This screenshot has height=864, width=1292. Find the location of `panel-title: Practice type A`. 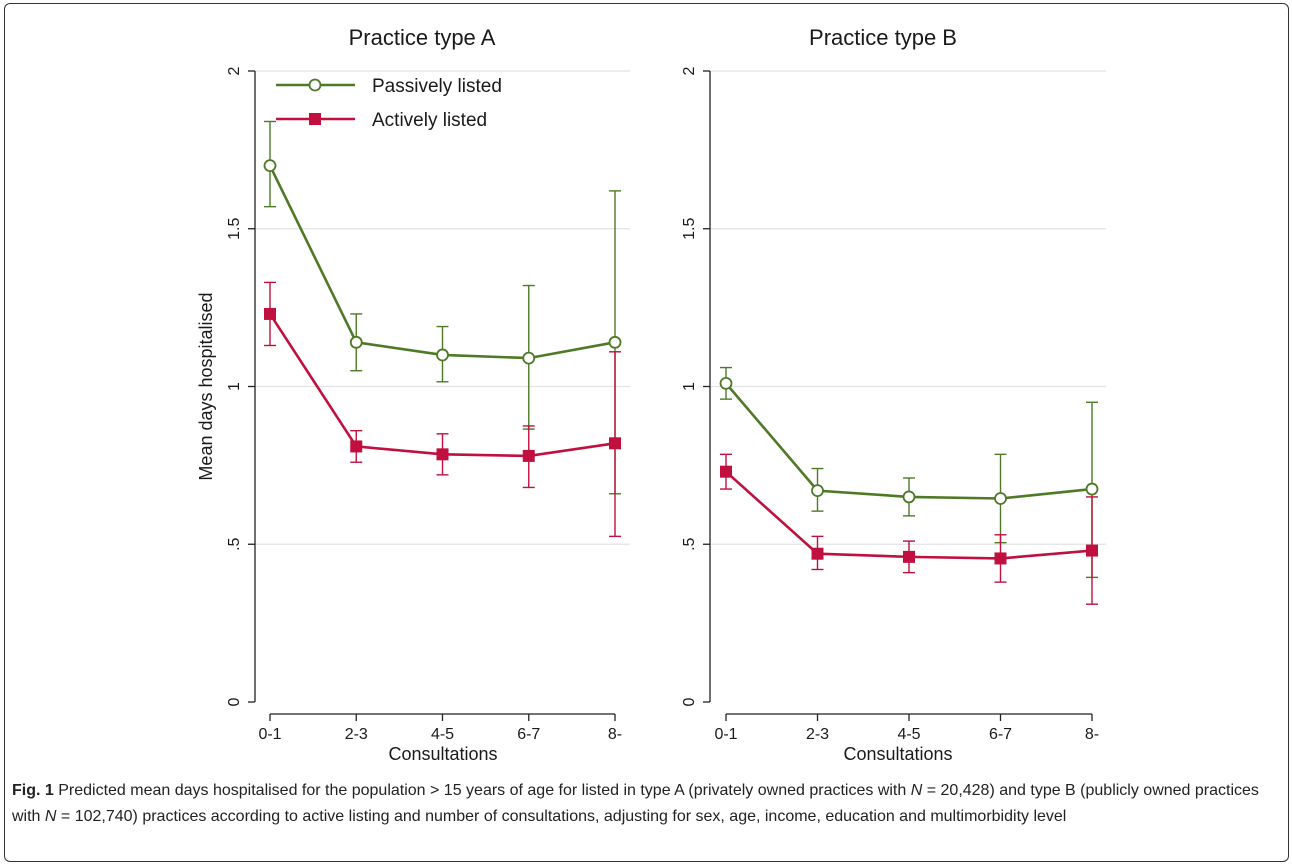

panel-title: Practice type A is located at coordinates (422, 37).